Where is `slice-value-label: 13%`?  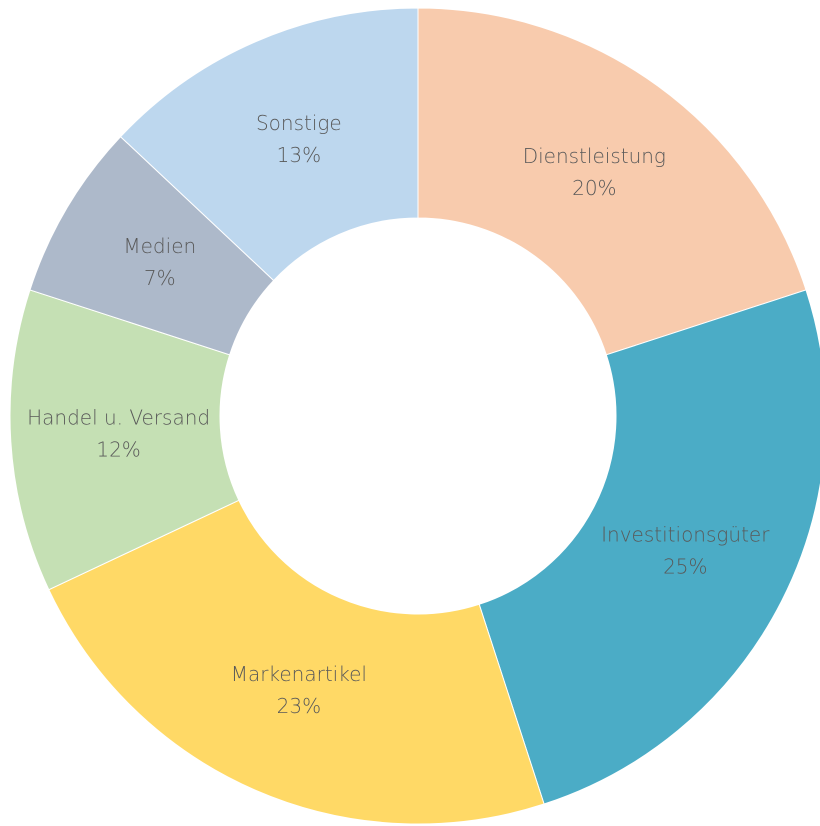
slice-value-label: 13% is located at coordinates (299, 155).